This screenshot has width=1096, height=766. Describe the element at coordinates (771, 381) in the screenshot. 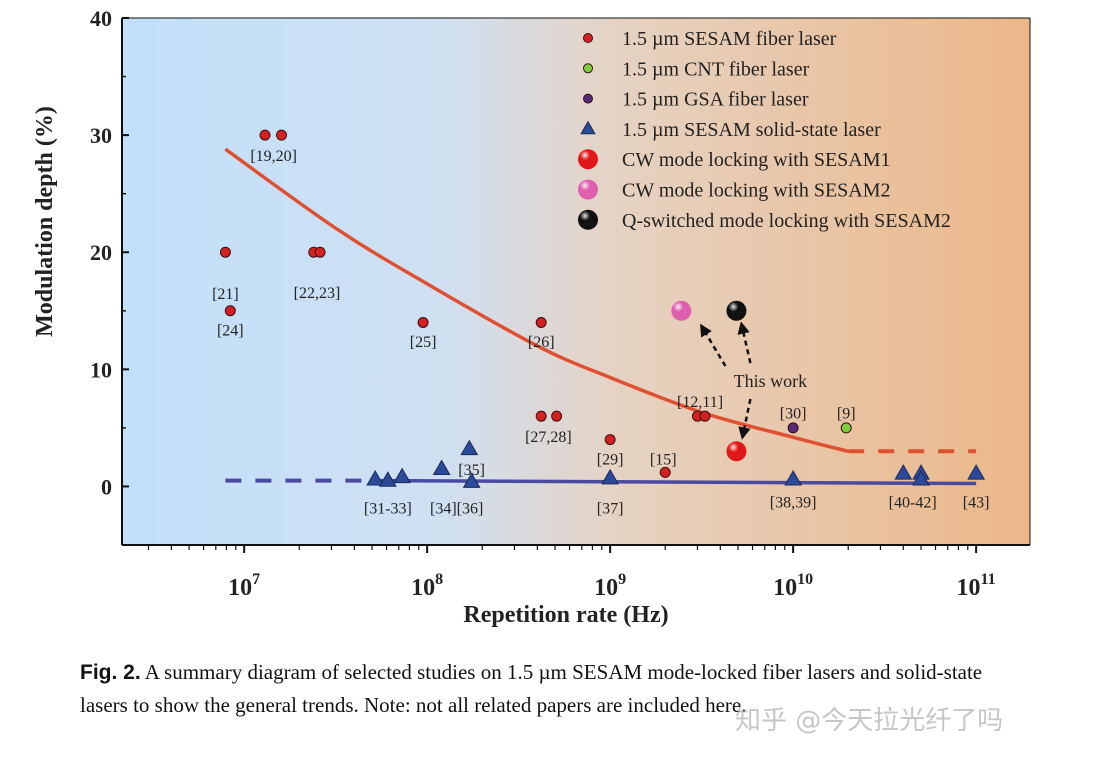

I see `annotation-this-work: This work` at that location.